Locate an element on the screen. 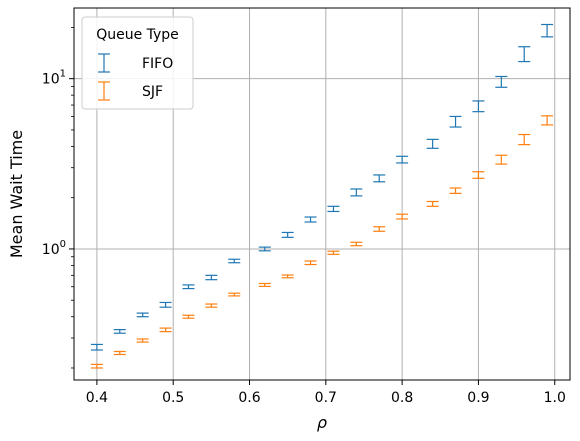 Image resolution: width=580 pixels, height=441 pixels. y-axis-label: Mean Wait Time is located at coordinates (16, 194).